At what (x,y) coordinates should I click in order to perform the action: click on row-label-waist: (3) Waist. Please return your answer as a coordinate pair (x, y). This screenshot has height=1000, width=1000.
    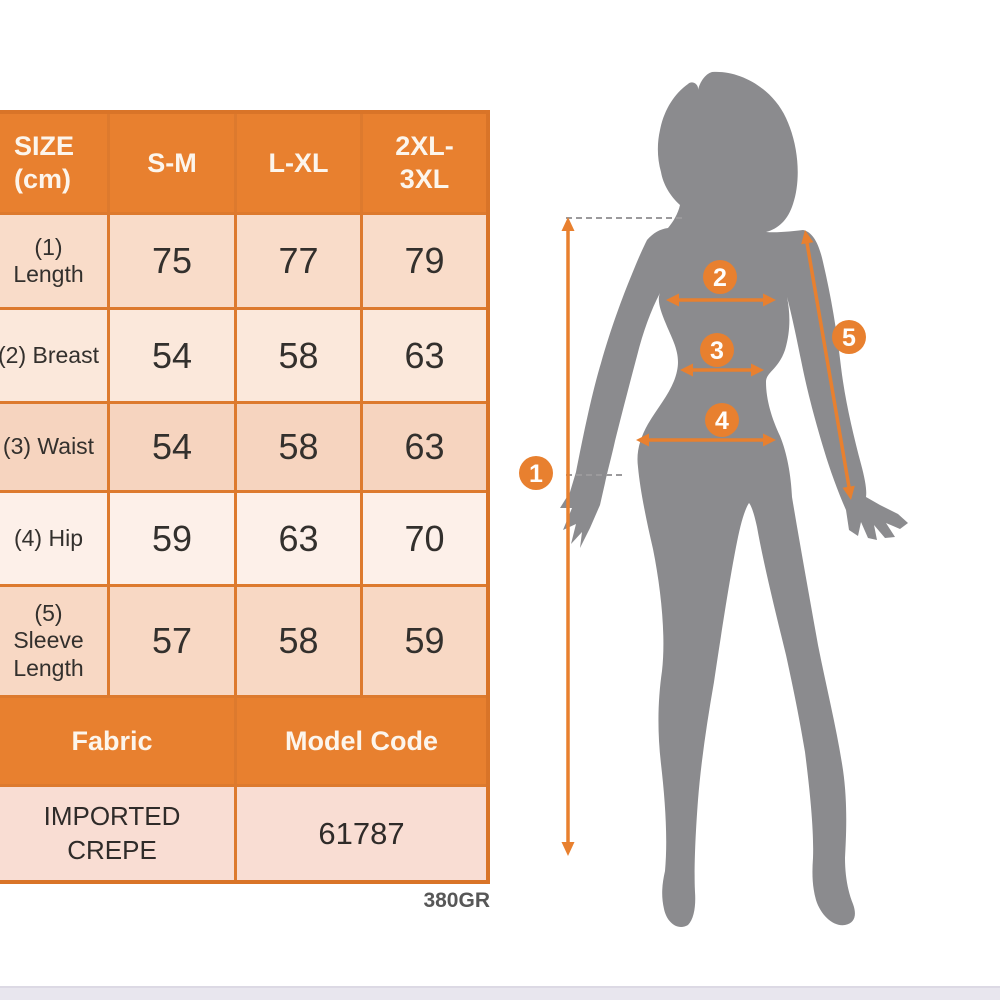
    Looking at the image, I should click on (53, 447).